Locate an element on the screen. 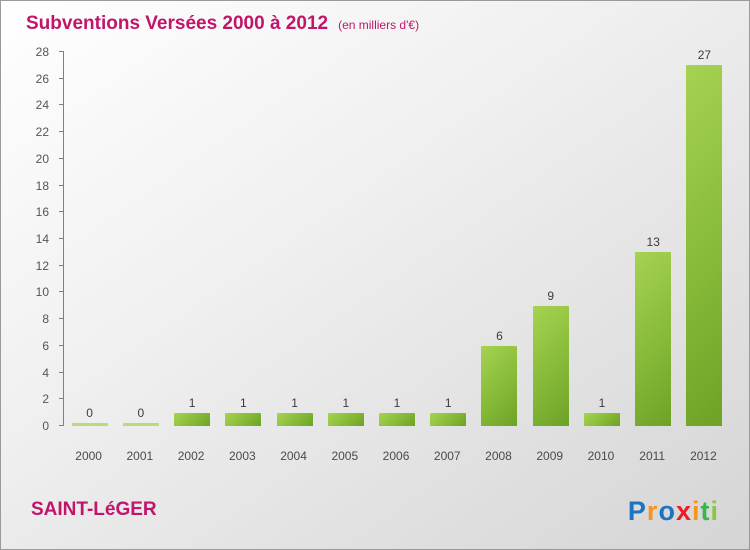 This screenshot has height=550, width=750. bar-value-label: 13 is located at coordinates (653, 242).